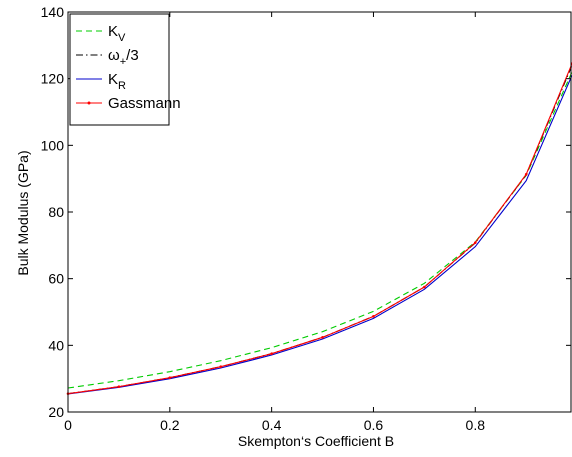  Describe the element at coordinates (53, 79) in the screenshot. I see `y-tick-label: 120` at that location.